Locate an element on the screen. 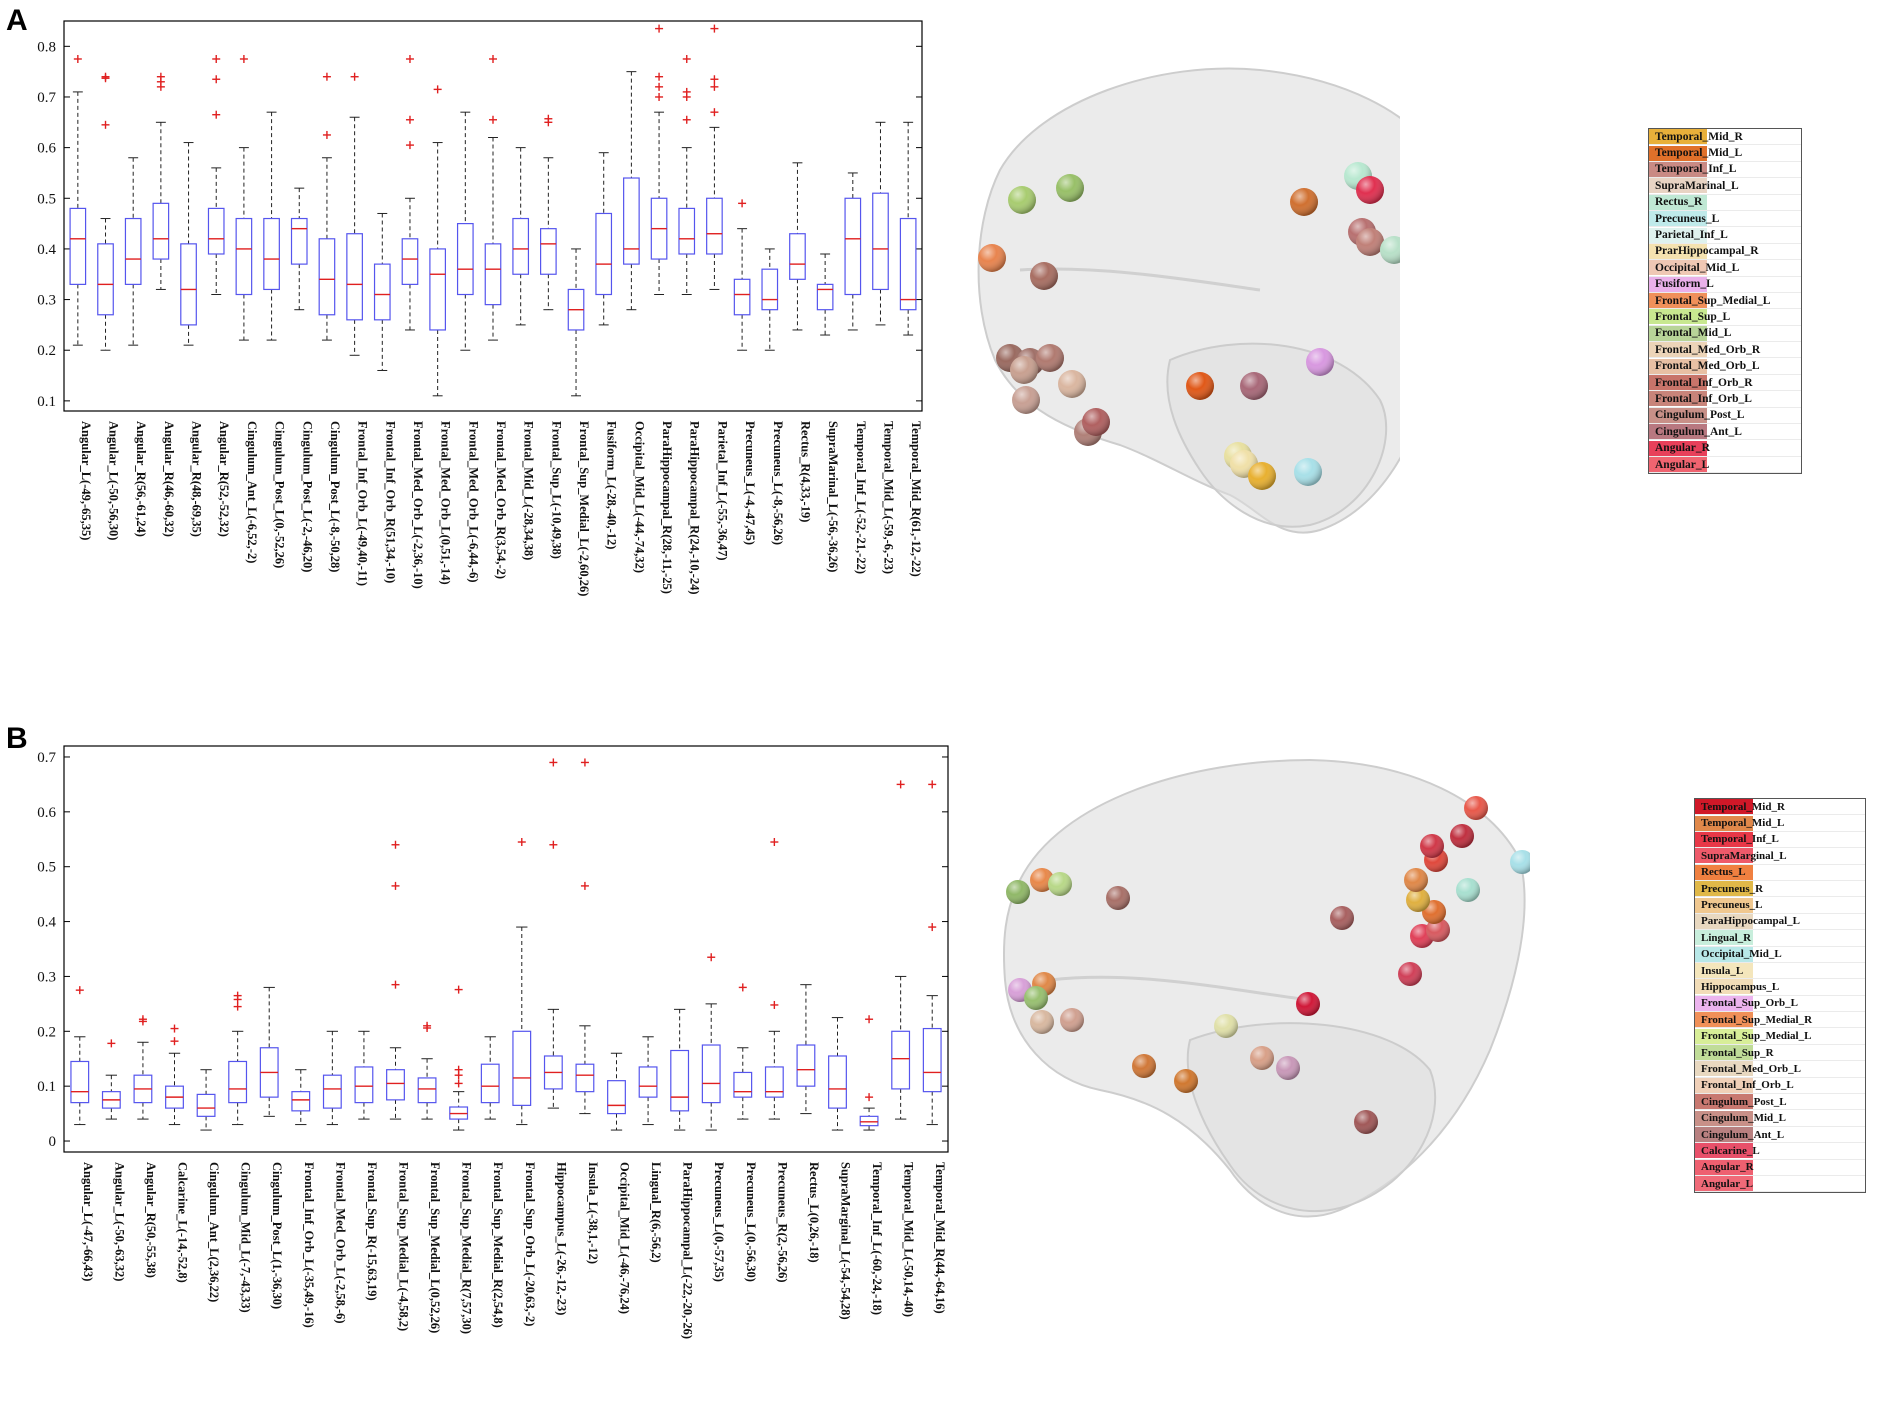  y-tick-label: 0.7 is located at coordinates (46, 98).